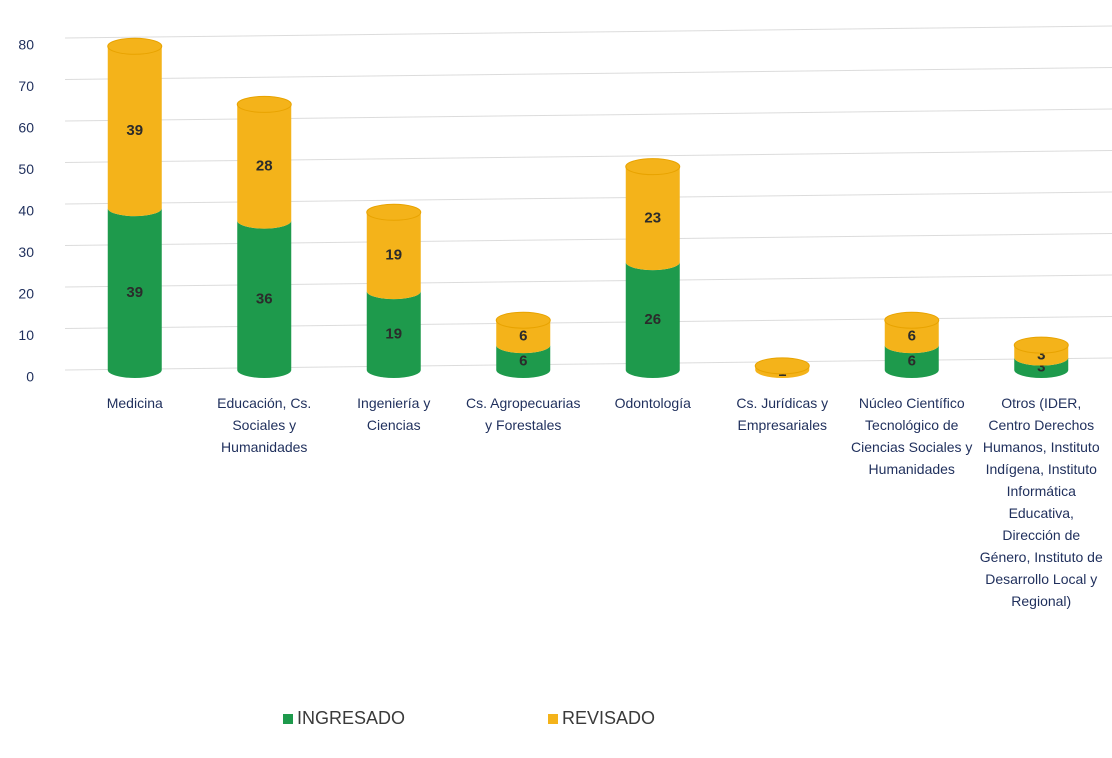  I want to click on x-tick-label: Medicina, so click(134, 403).